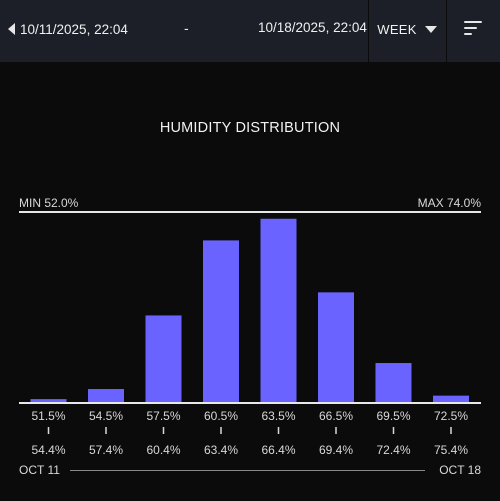  Describe the element at coordinates (451, 450) in the screenshot. I see `bin-upper-label: 75.4%` at that location.